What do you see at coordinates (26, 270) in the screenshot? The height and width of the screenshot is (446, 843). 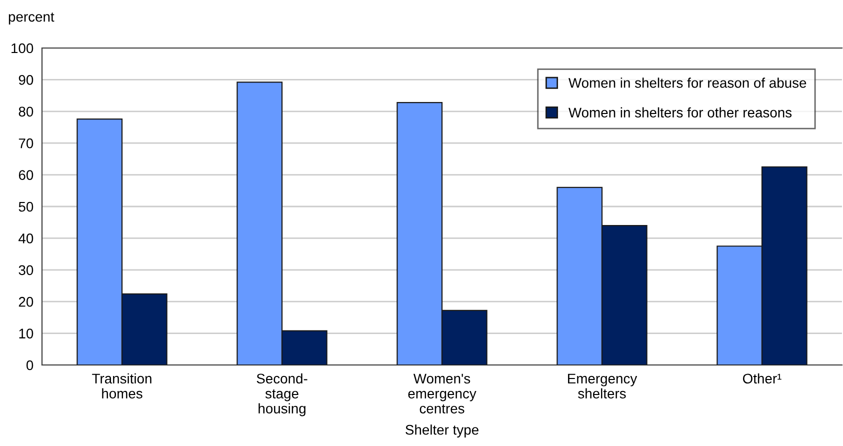 I see `y-tick-label: 30` at bounding box center [26, 270].